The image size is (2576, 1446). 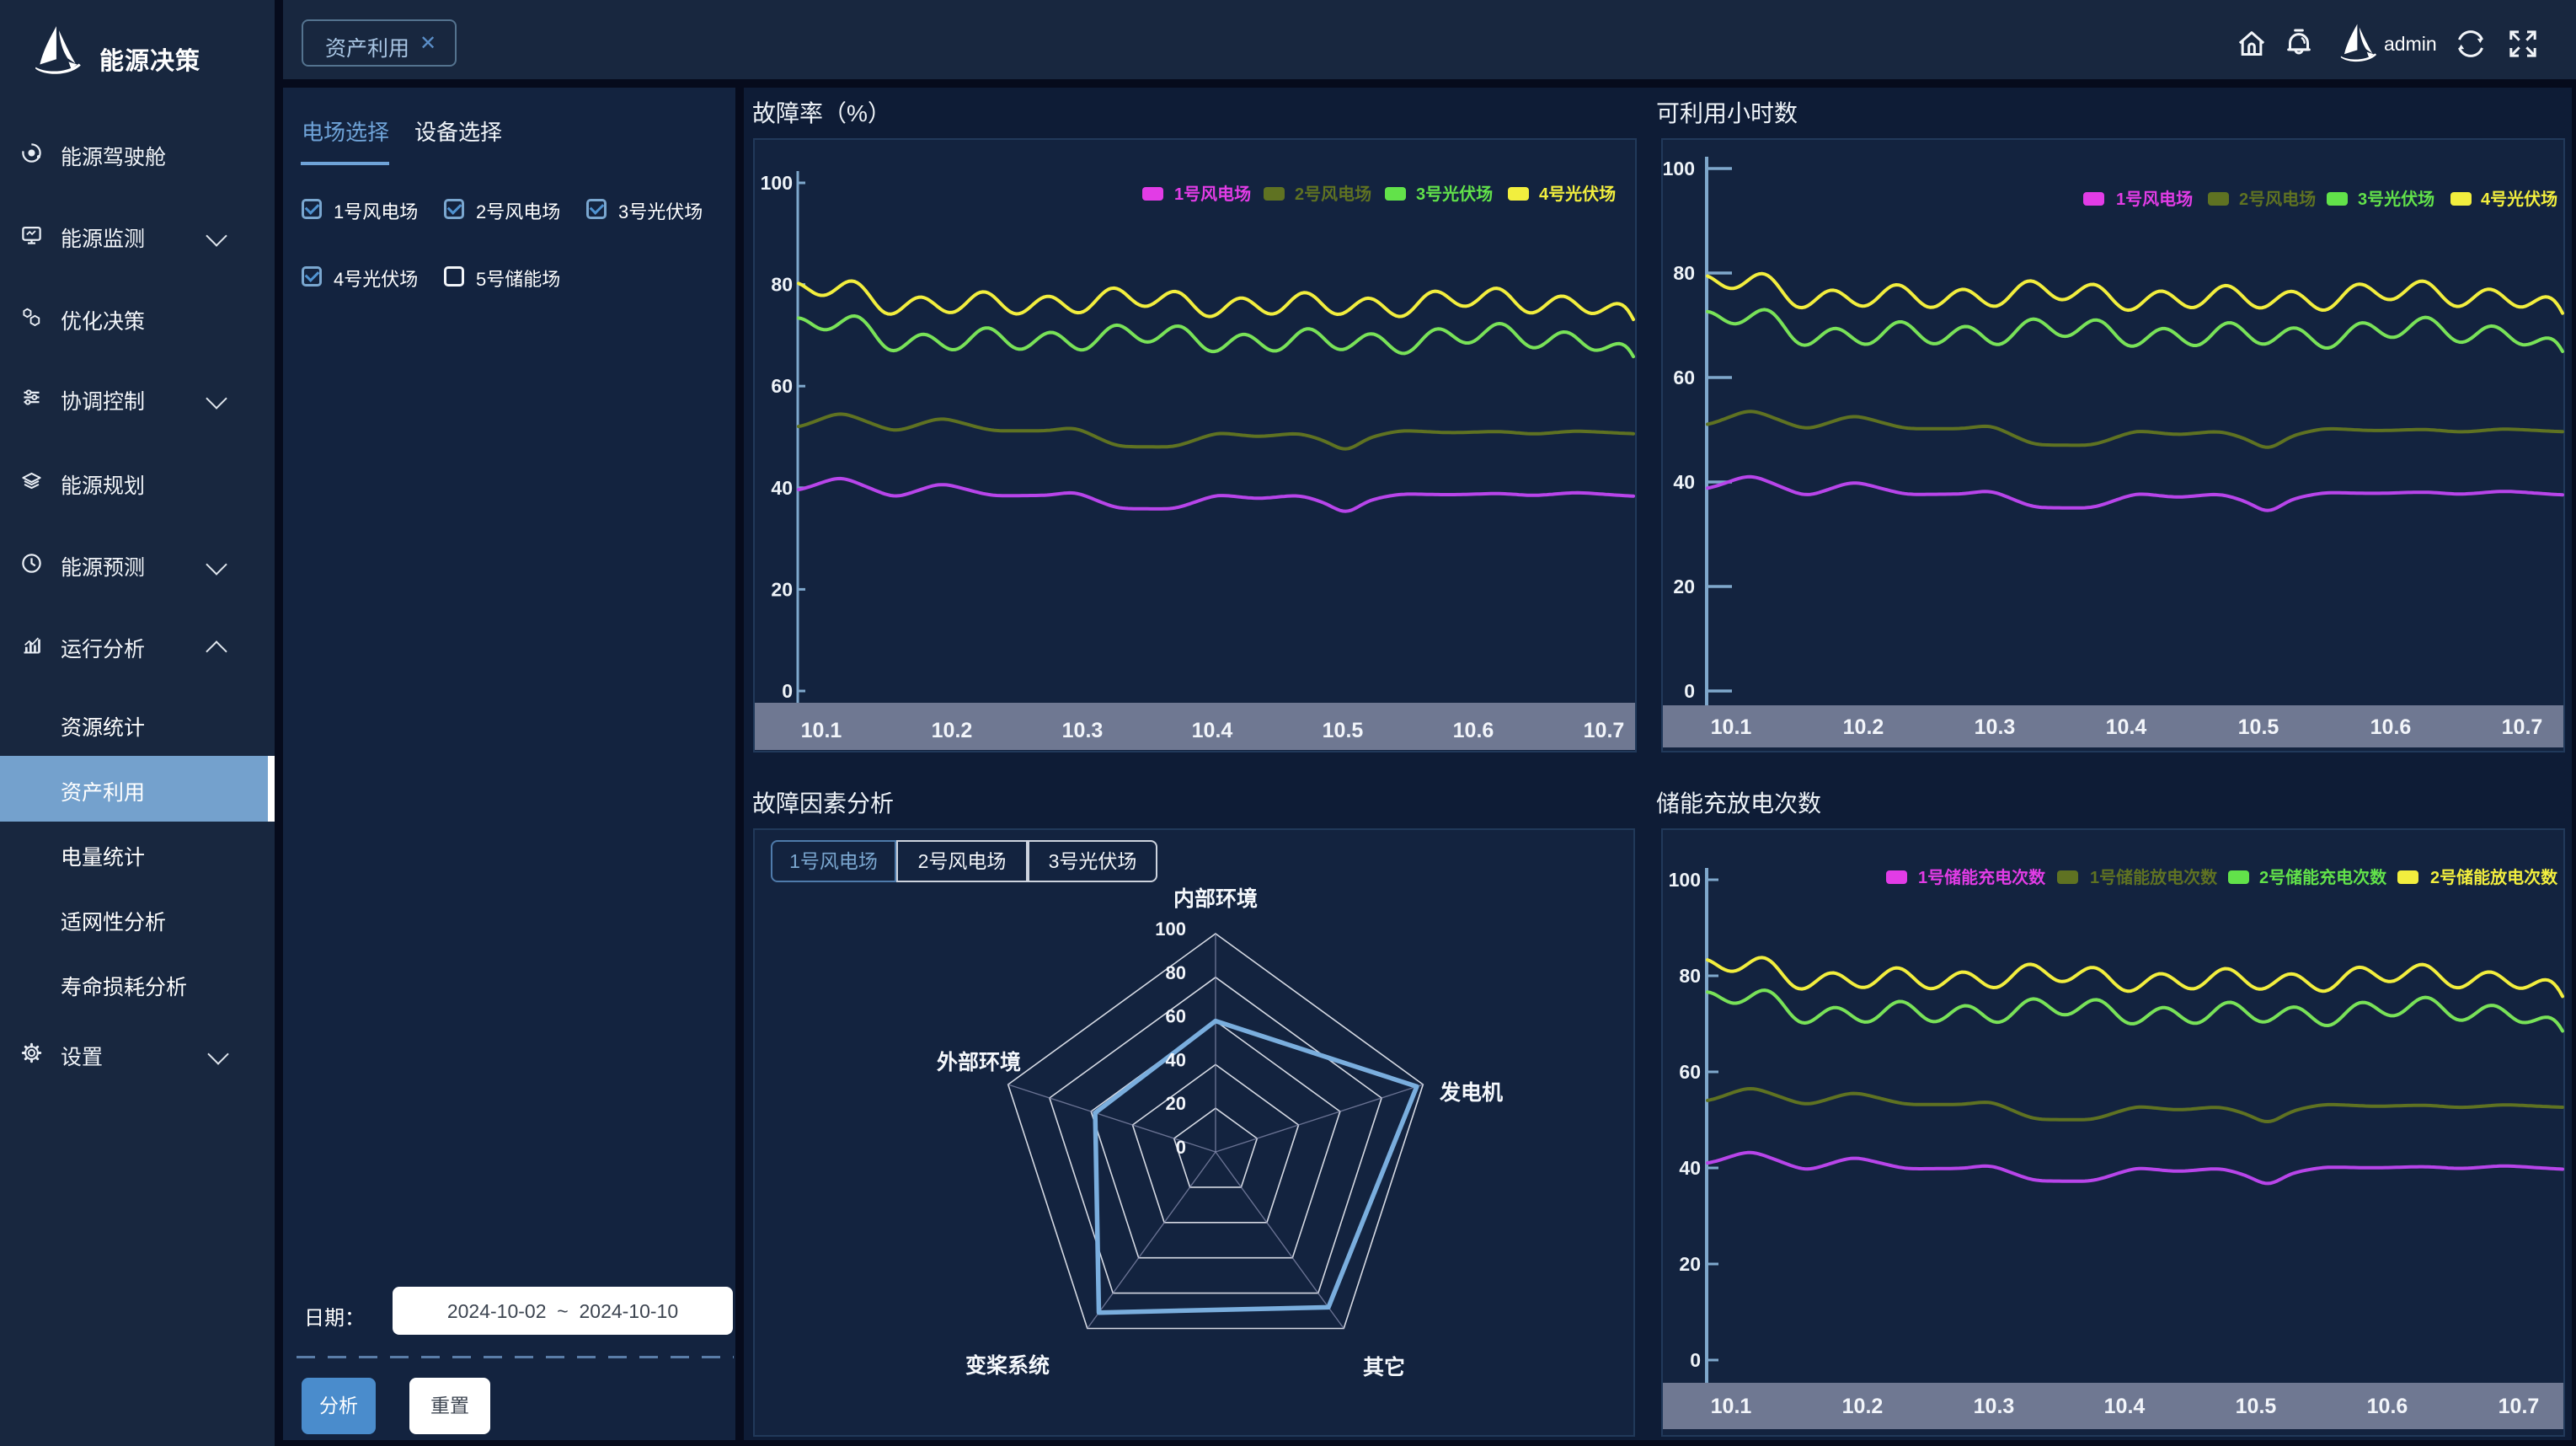 What do you see at coordinates (1384, 1367) in the screenshot?
I see `svg-text: 其它` at bounding box center [1384, 1367].